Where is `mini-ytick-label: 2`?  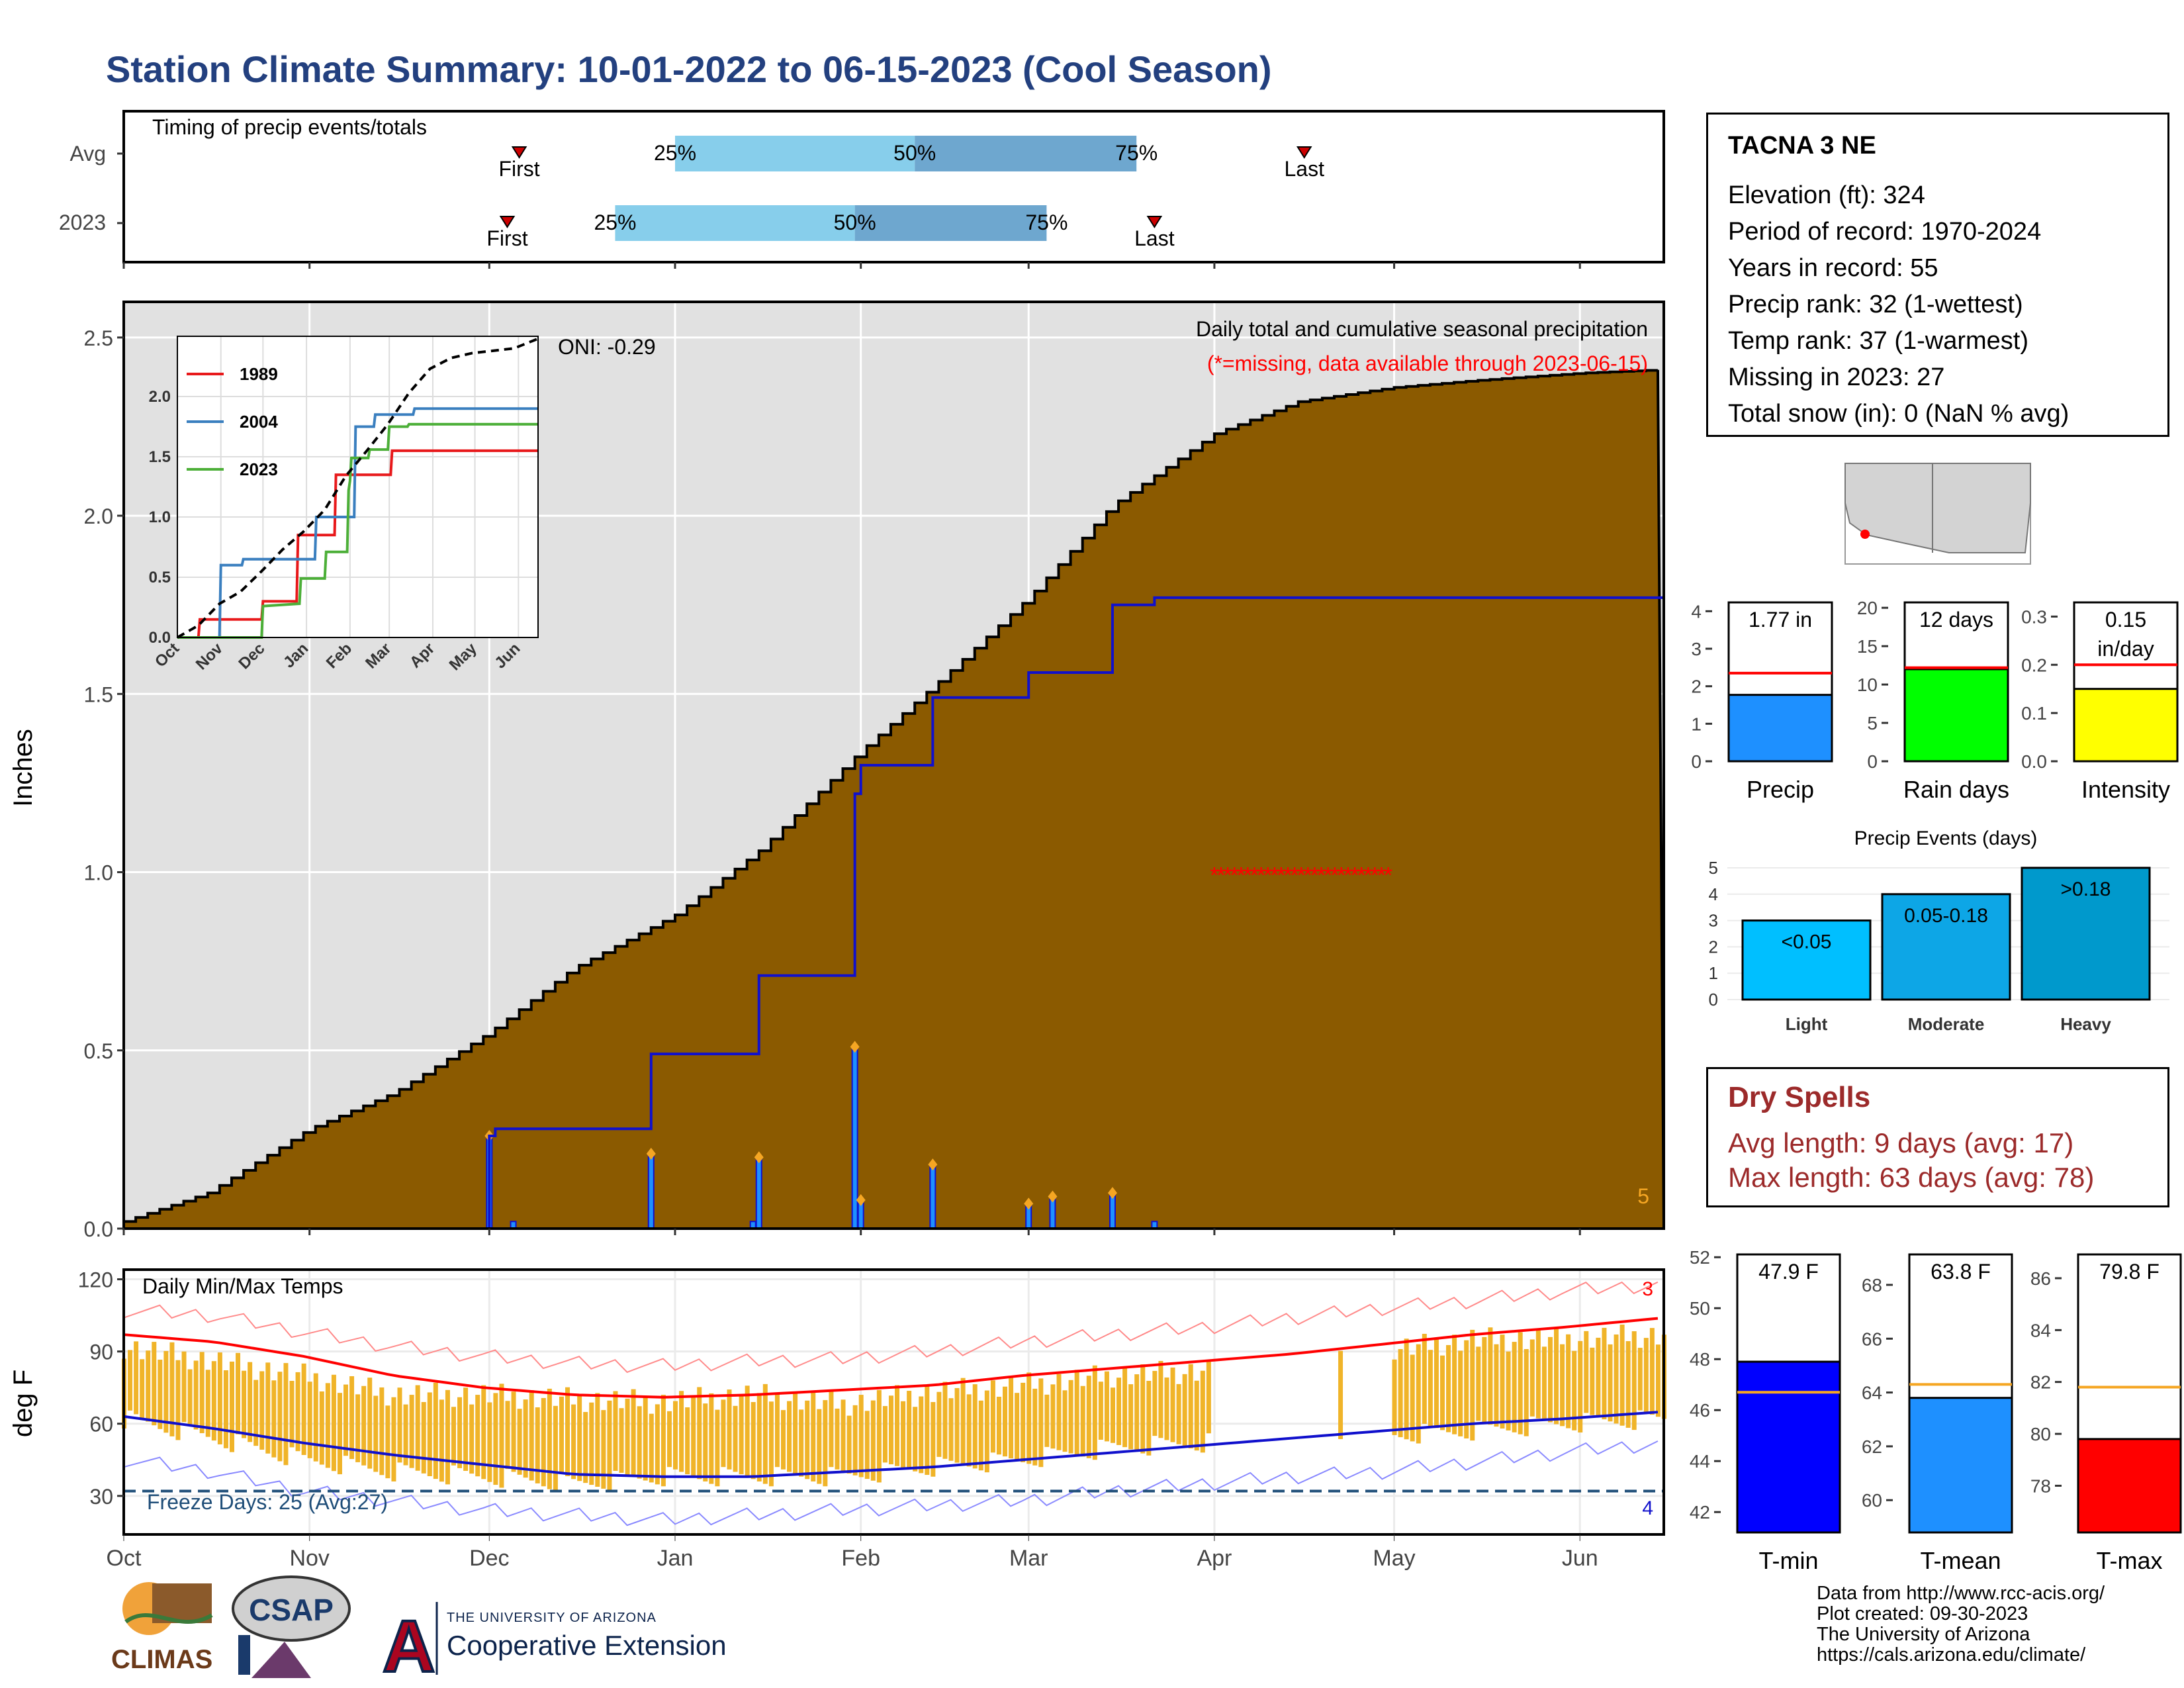 mini-ytick-label: 2 is located at coordinates (1696, 687).